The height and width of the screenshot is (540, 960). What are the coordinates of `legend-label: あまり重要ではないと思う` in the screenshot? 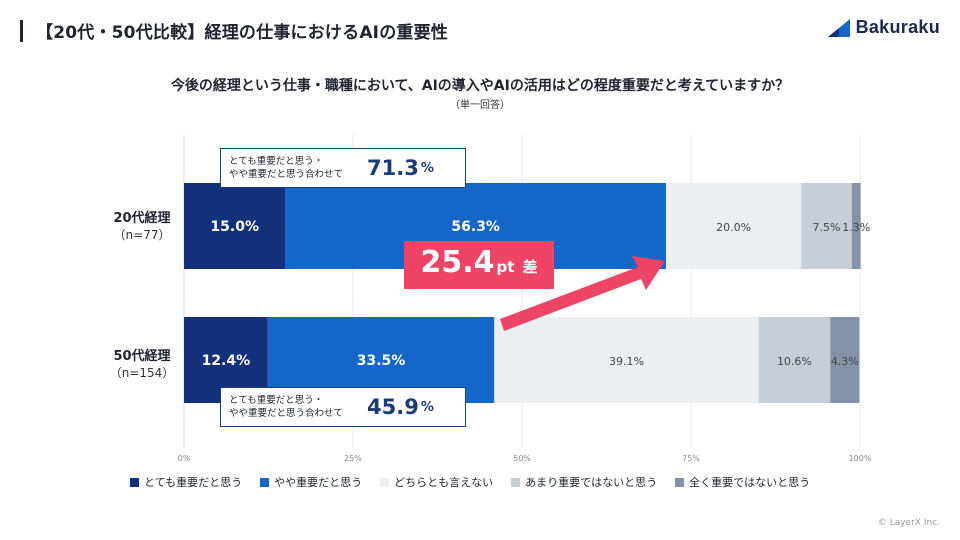 It's located at (591, 482).